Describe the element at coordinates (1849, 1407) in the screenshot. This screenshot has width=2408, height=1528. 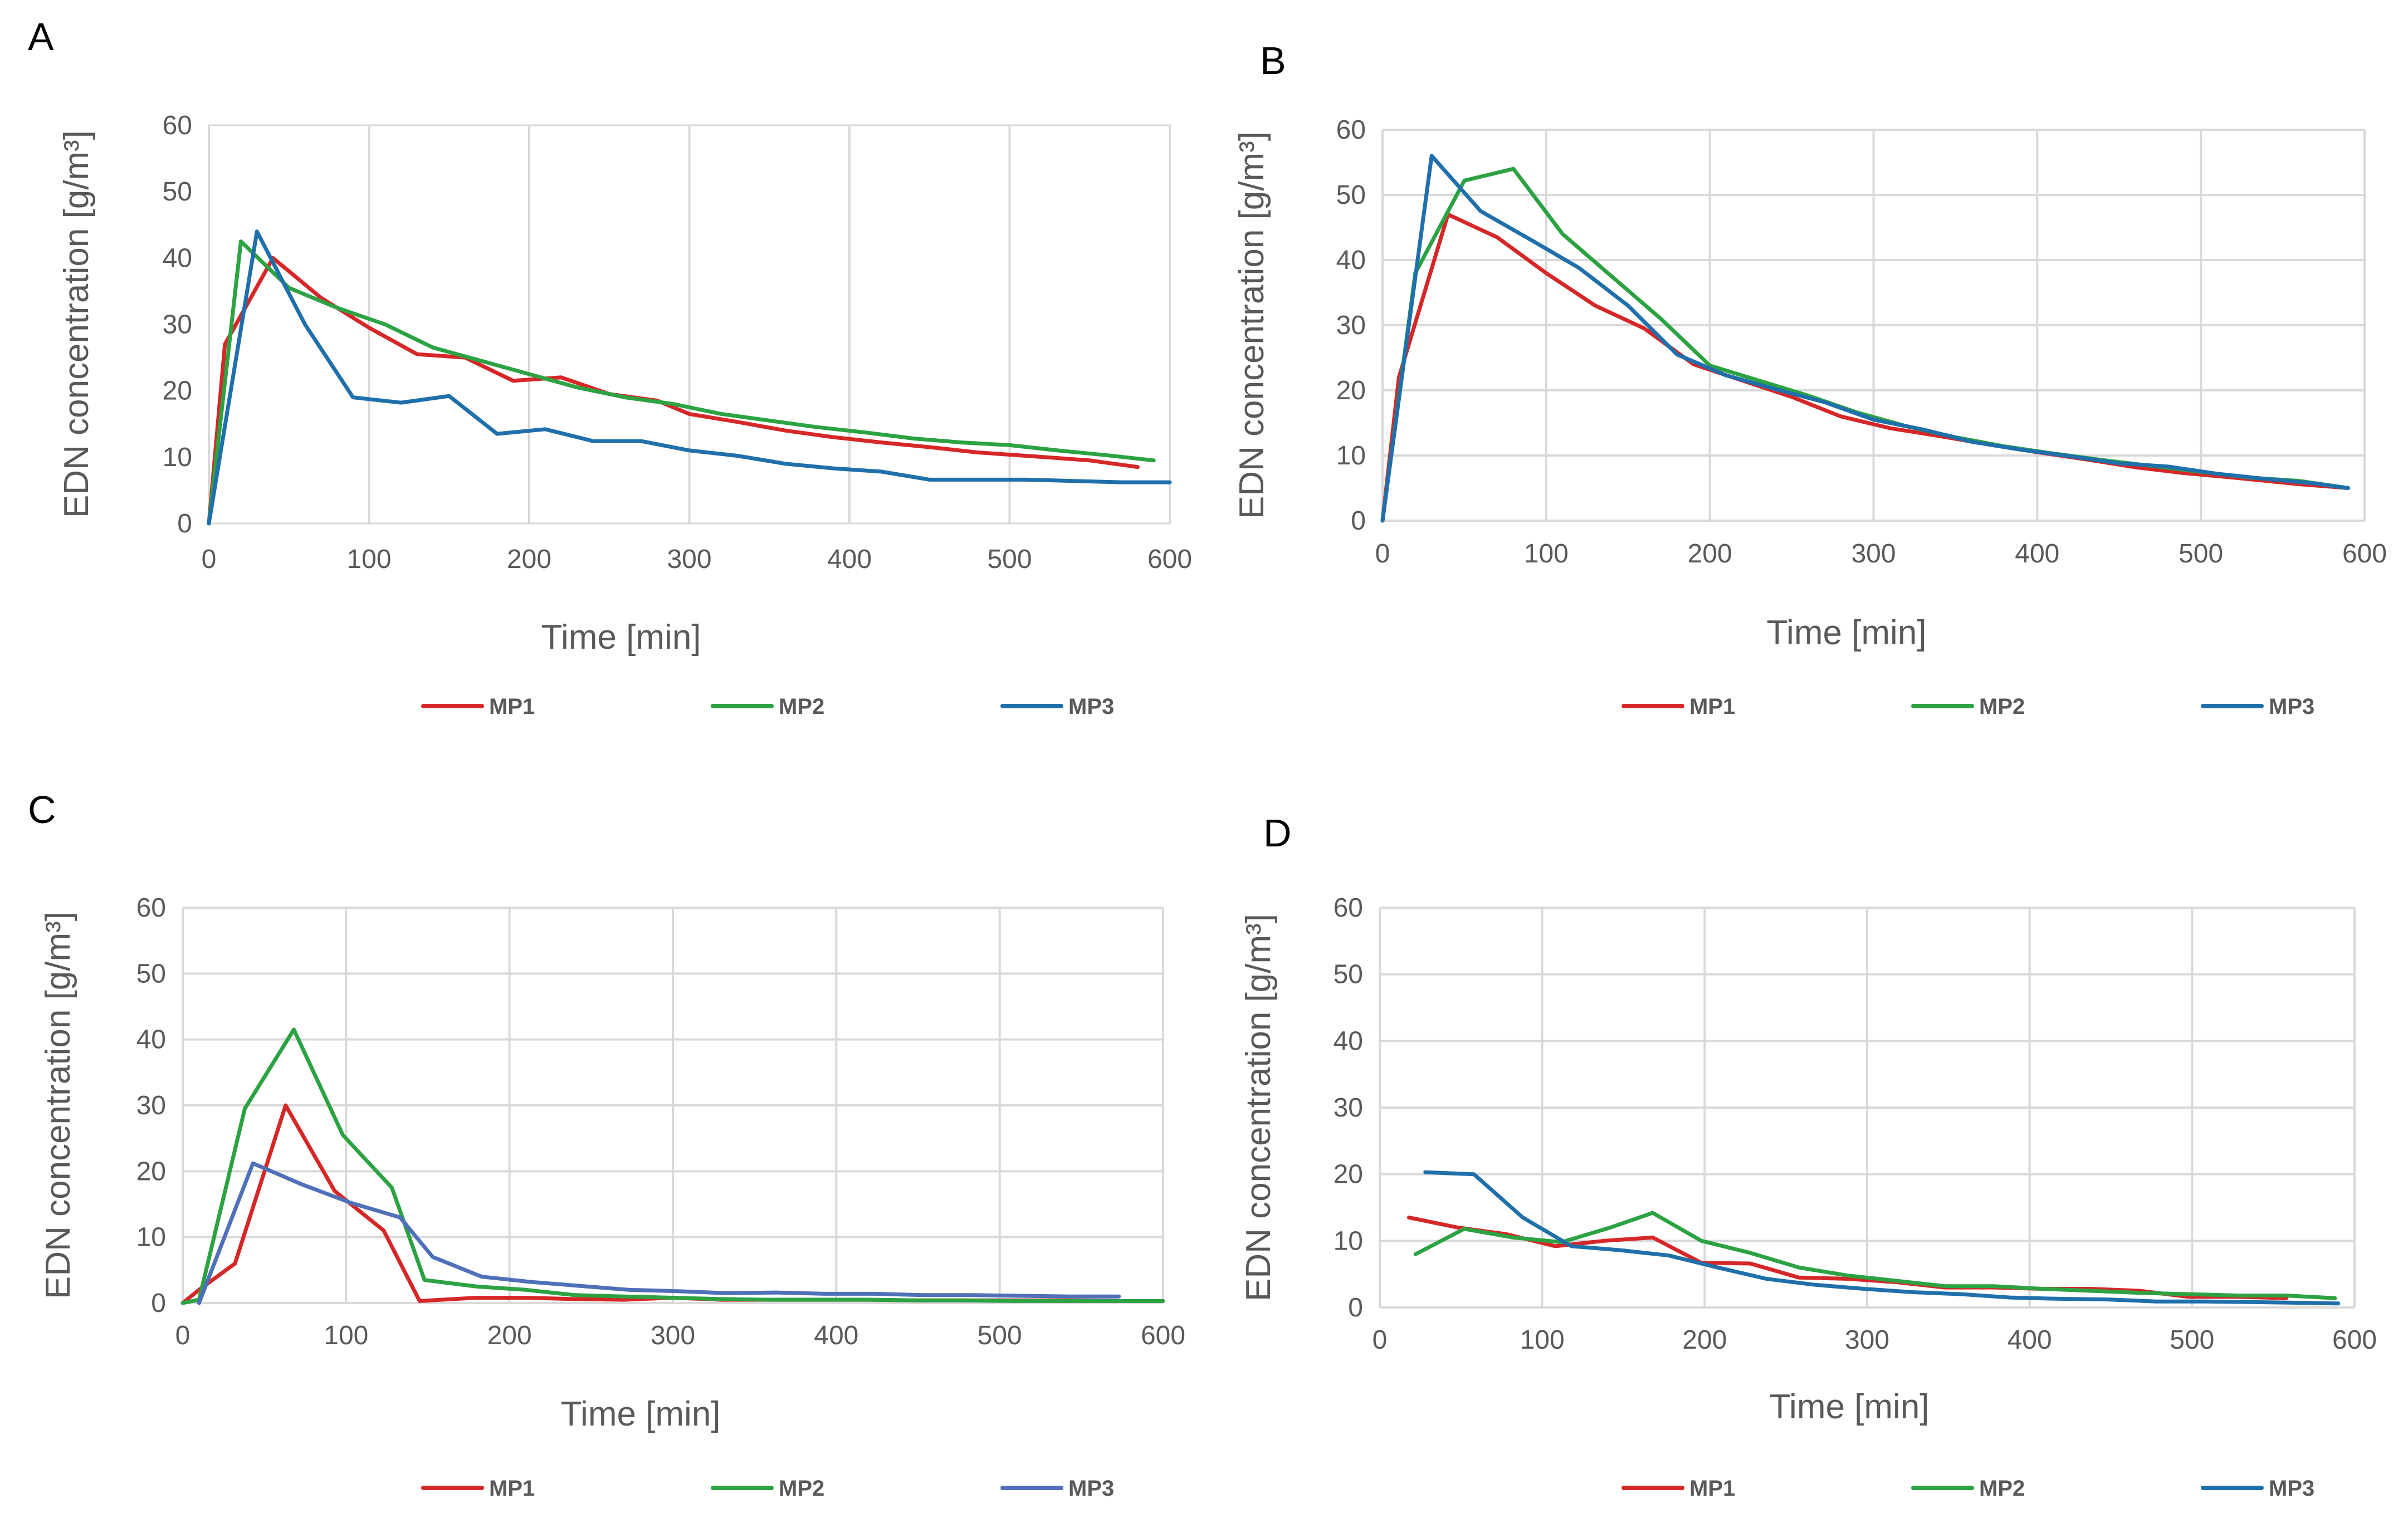
I see `x-axis-title-d: Time [min]` at that location.